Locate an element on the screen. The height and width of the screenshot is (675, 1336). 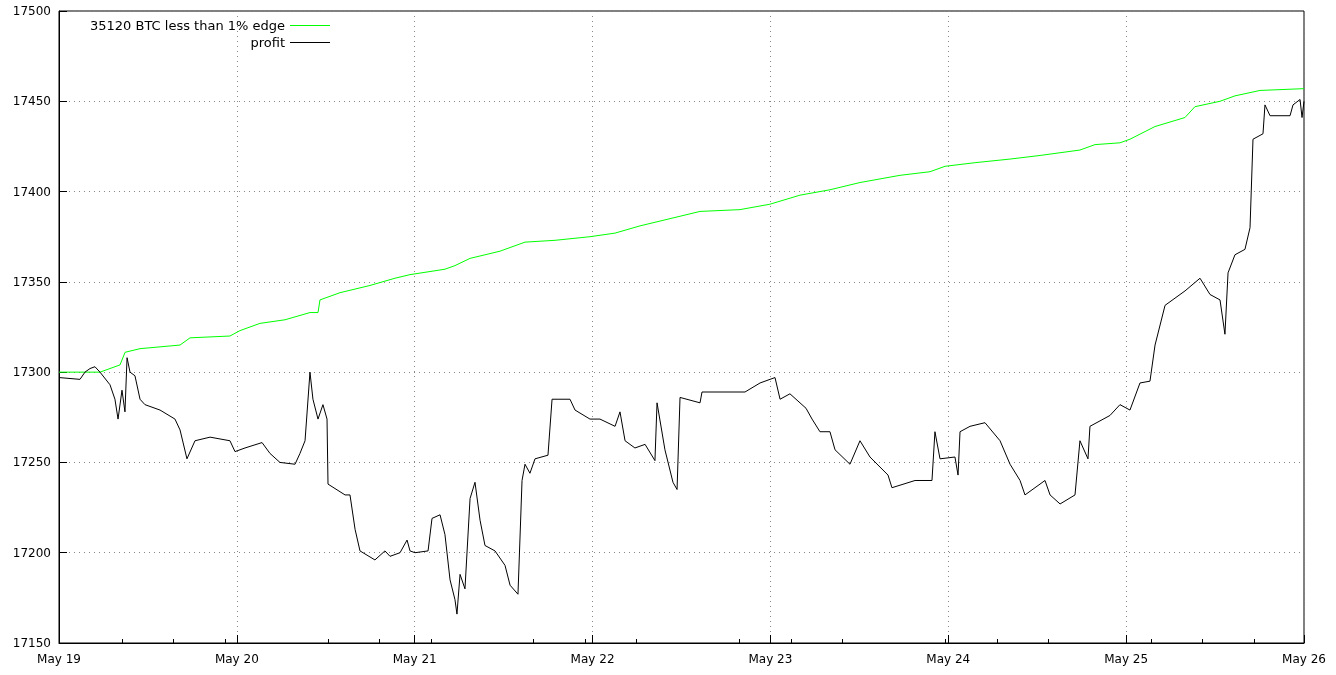
y-tick-label: 17450 is located at coordinates (31, 101).